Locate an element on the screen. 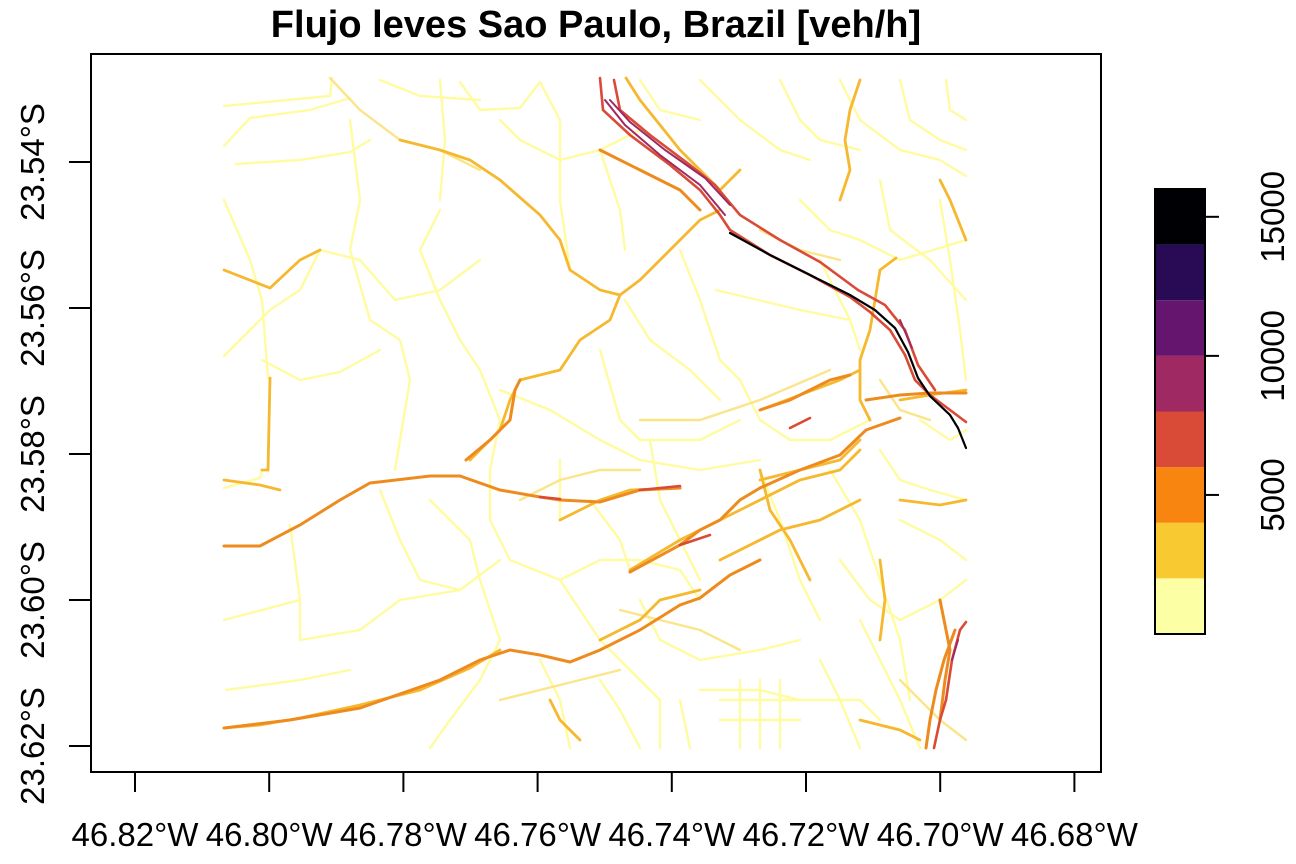 Image resolution: width=1296 pixels, height=864 pixels. legend-tick-label: 15000 is located at coordinates (1272, 217).